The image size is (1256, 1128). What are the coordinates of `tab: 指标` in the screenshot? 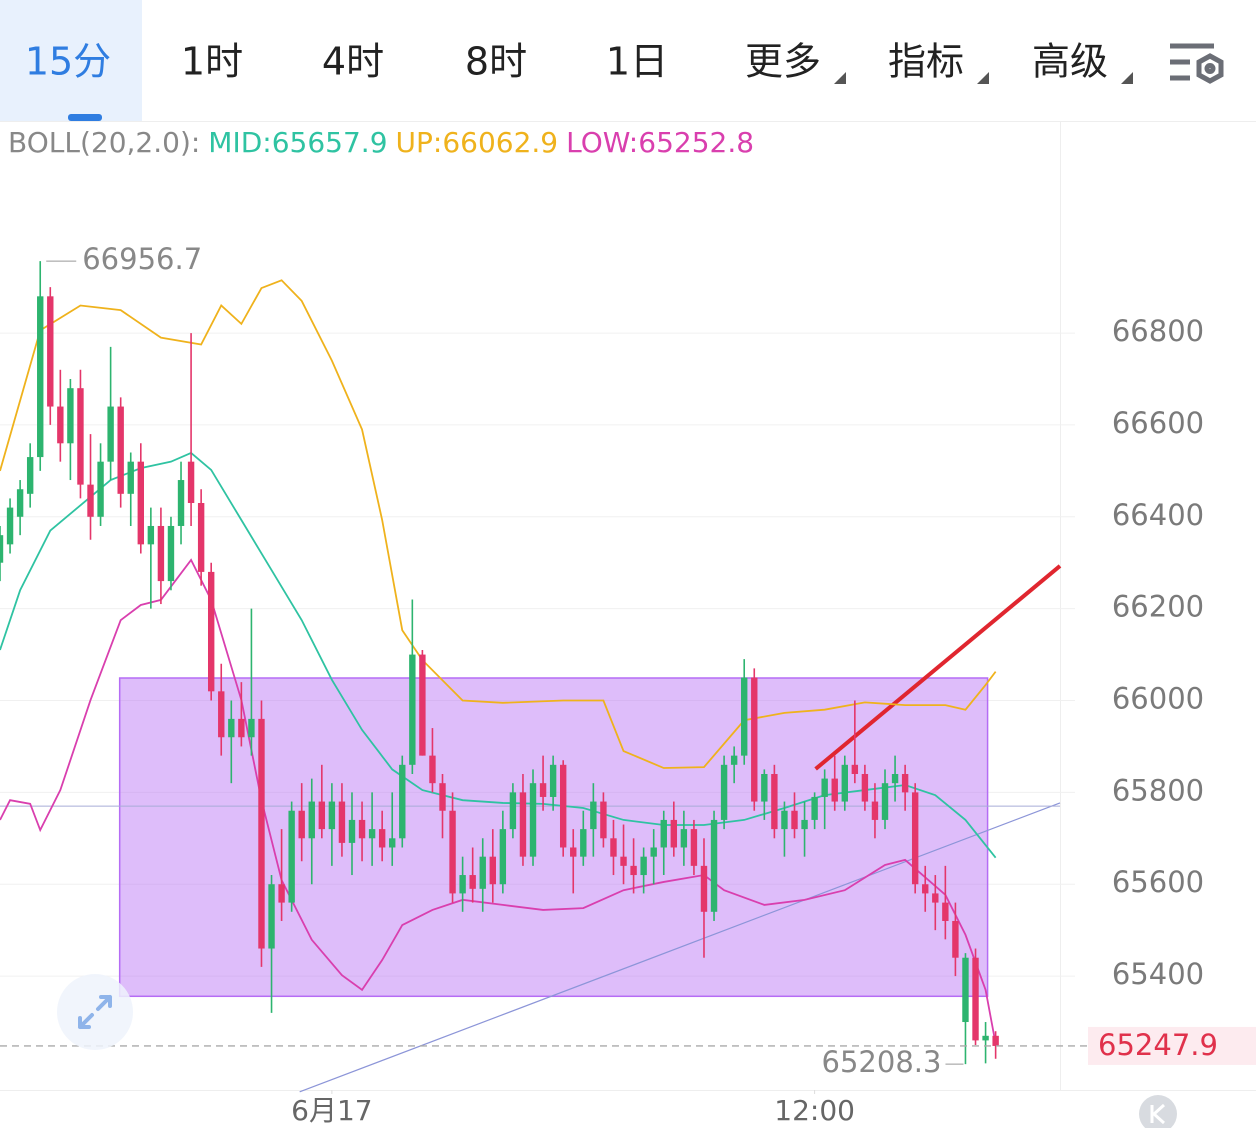 It's located at (926, 62).